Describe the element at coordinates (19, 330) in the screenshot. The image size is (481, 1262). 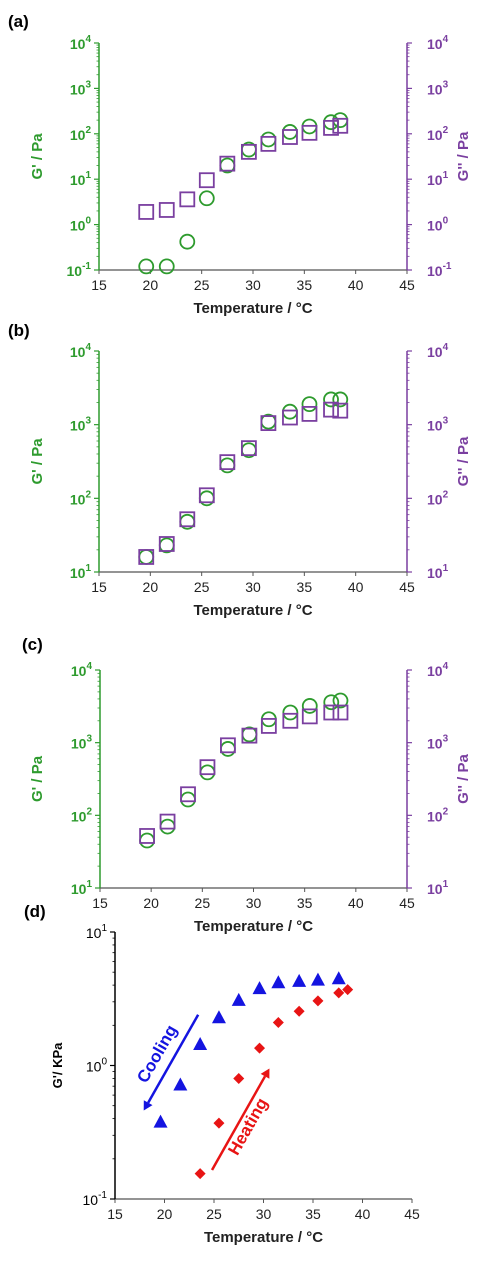
I see `panel-label: (b)` at that location.